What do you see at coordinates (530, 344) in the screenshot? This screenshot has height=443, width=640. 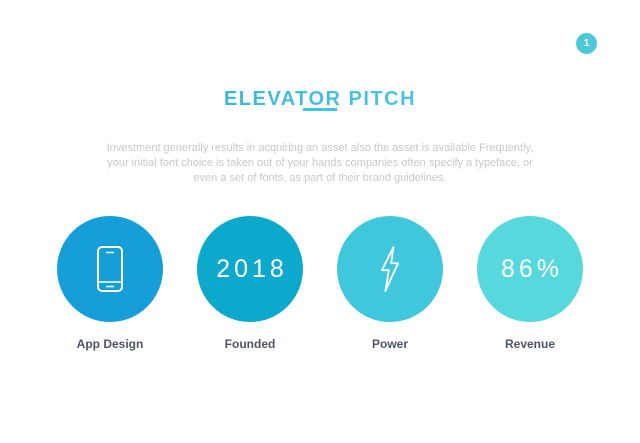 I see `stat-label: Revenue` at bounding box center [530, 344].